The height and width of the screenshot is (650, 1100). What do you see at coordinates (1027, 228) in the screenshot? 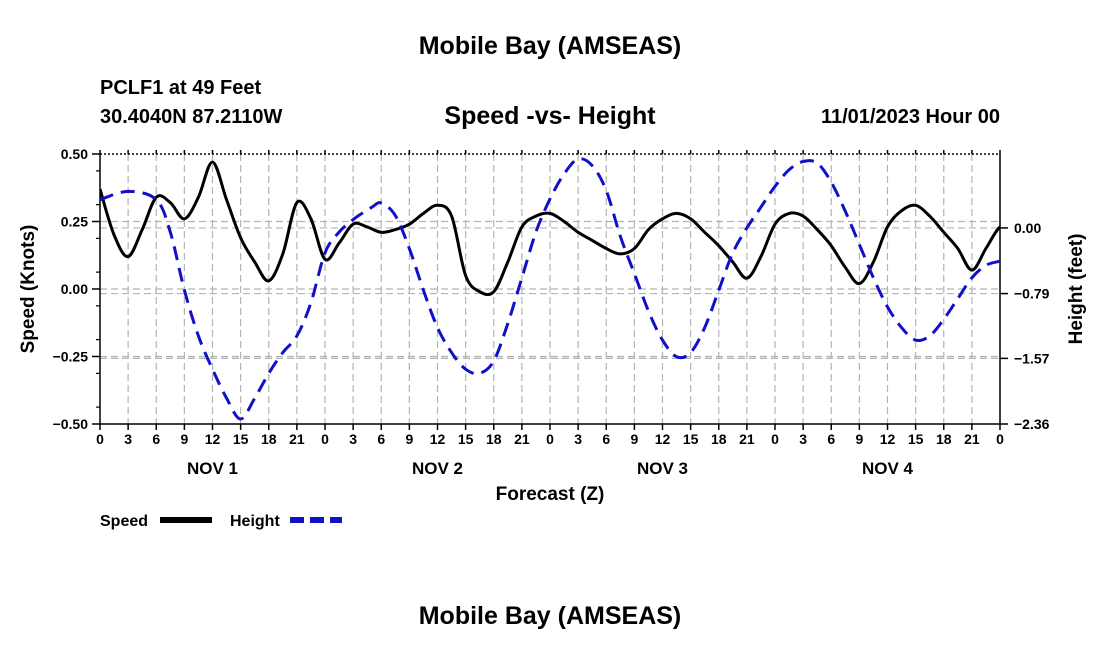
I see `y-right-tick-label: 0.00` at bounding box center [1027, 228].